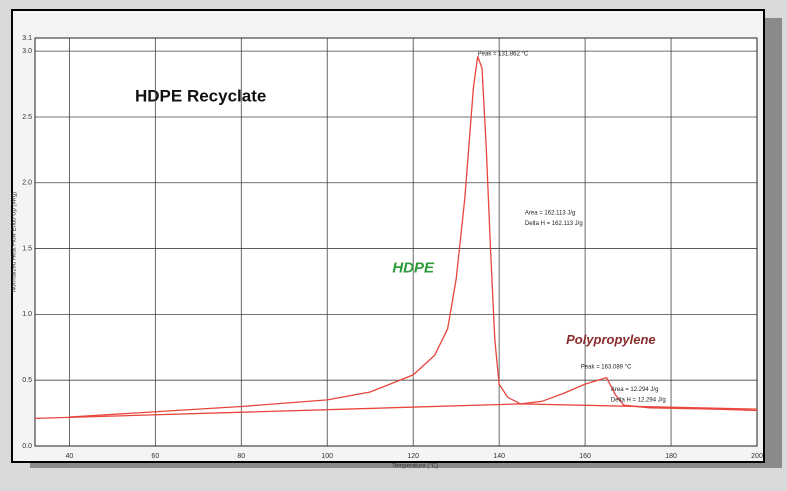 The image size is (787, 491). I want to click on x-tick-label: 40, so click(69, 456).